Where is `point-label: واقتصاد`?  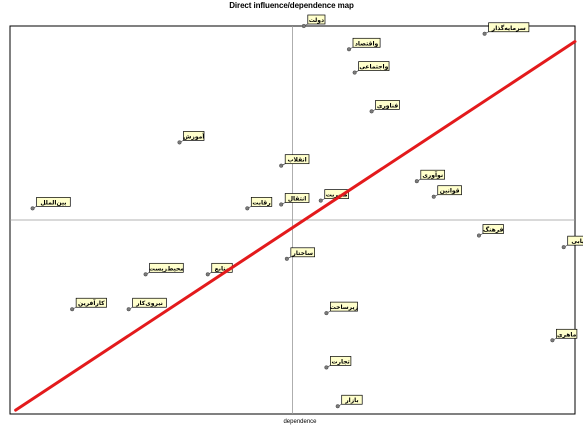
point-label: واقتصاد is located at coordinates (367, 43).